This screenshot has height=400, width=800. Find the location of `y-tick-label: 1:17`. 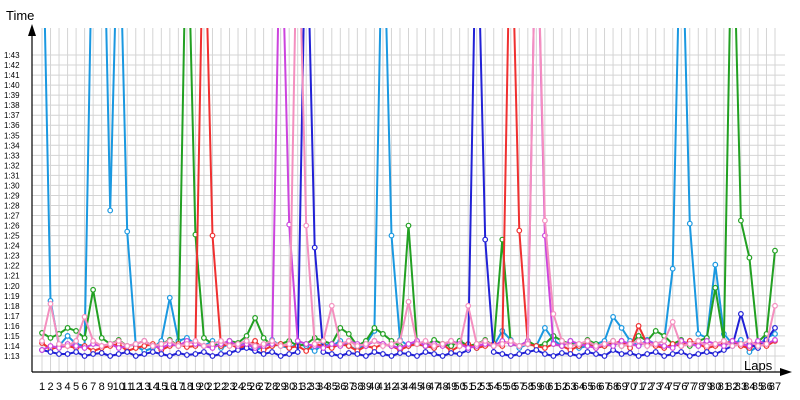

y-tick-label: 1:17 is located at coordinates (12, 316).